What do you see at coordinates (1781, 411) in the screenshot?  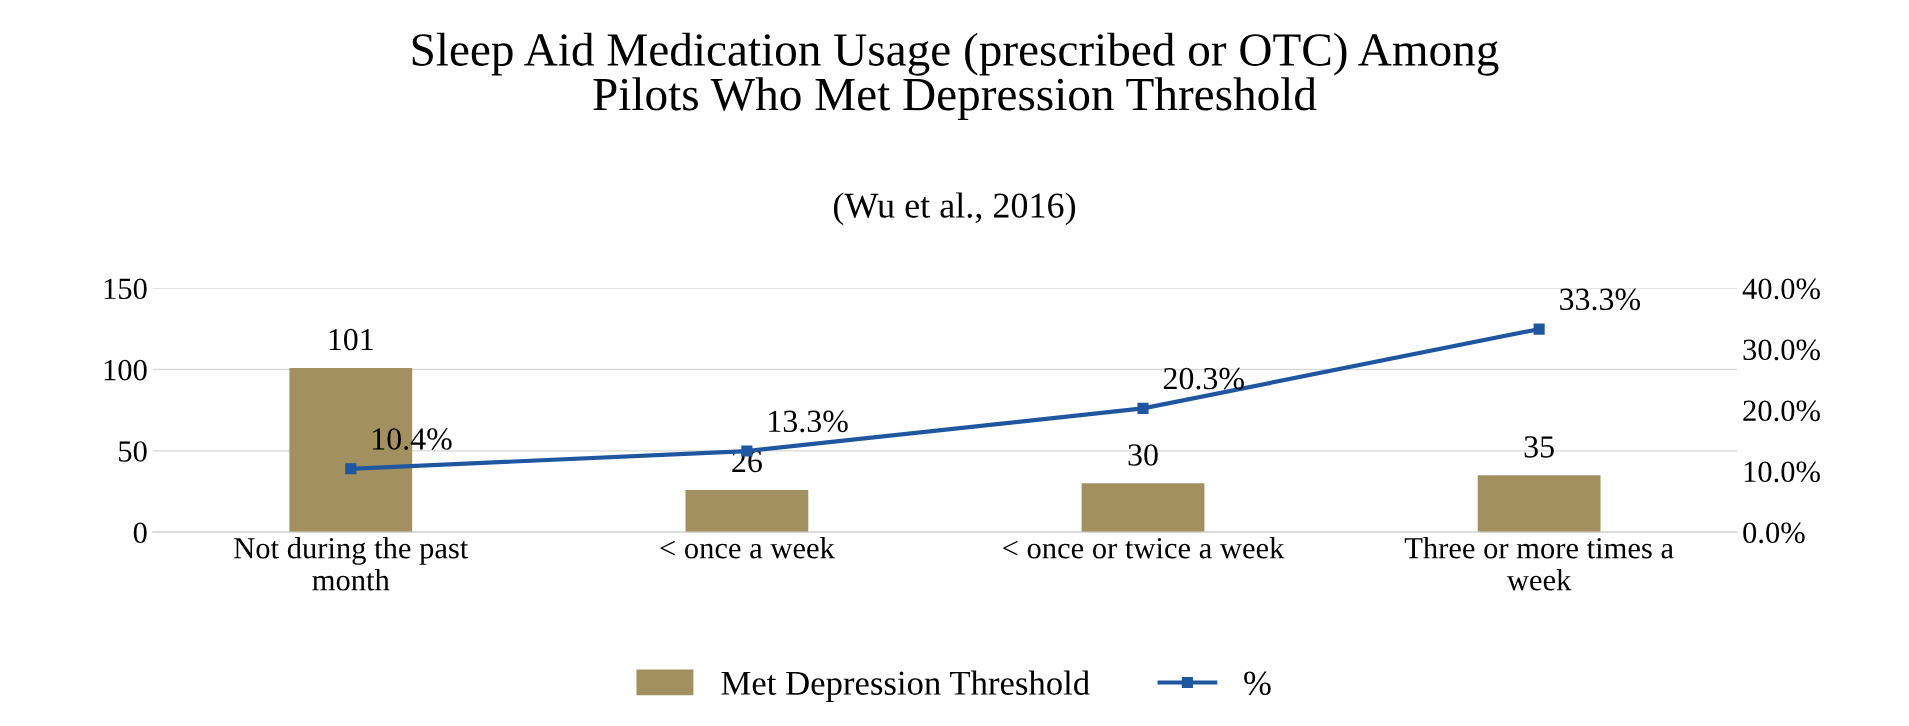 I see `y2-tick-label: 20.0%` at bounding box center [1781, 411].